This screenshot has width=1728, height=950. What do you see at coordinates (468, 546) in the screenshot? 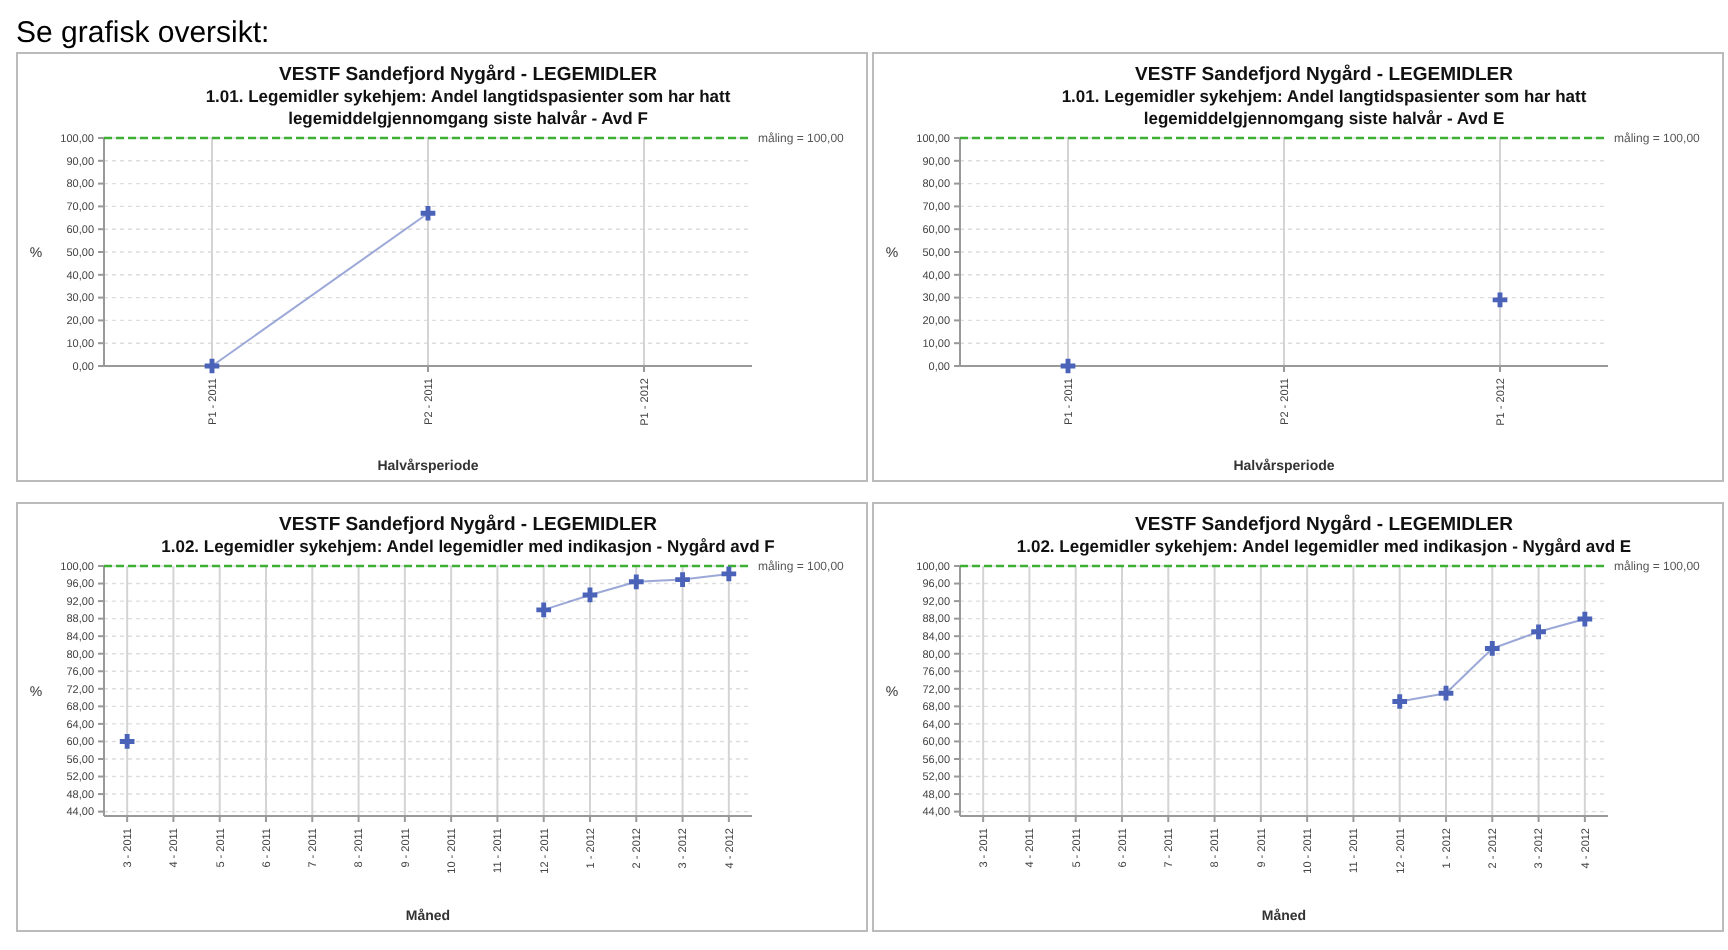
I see `chart-subtitle: 1.02. Legemidler sykehjem: Andel legemidler med indikasjon - Nygård avd F` at bounding box center [468, 546].